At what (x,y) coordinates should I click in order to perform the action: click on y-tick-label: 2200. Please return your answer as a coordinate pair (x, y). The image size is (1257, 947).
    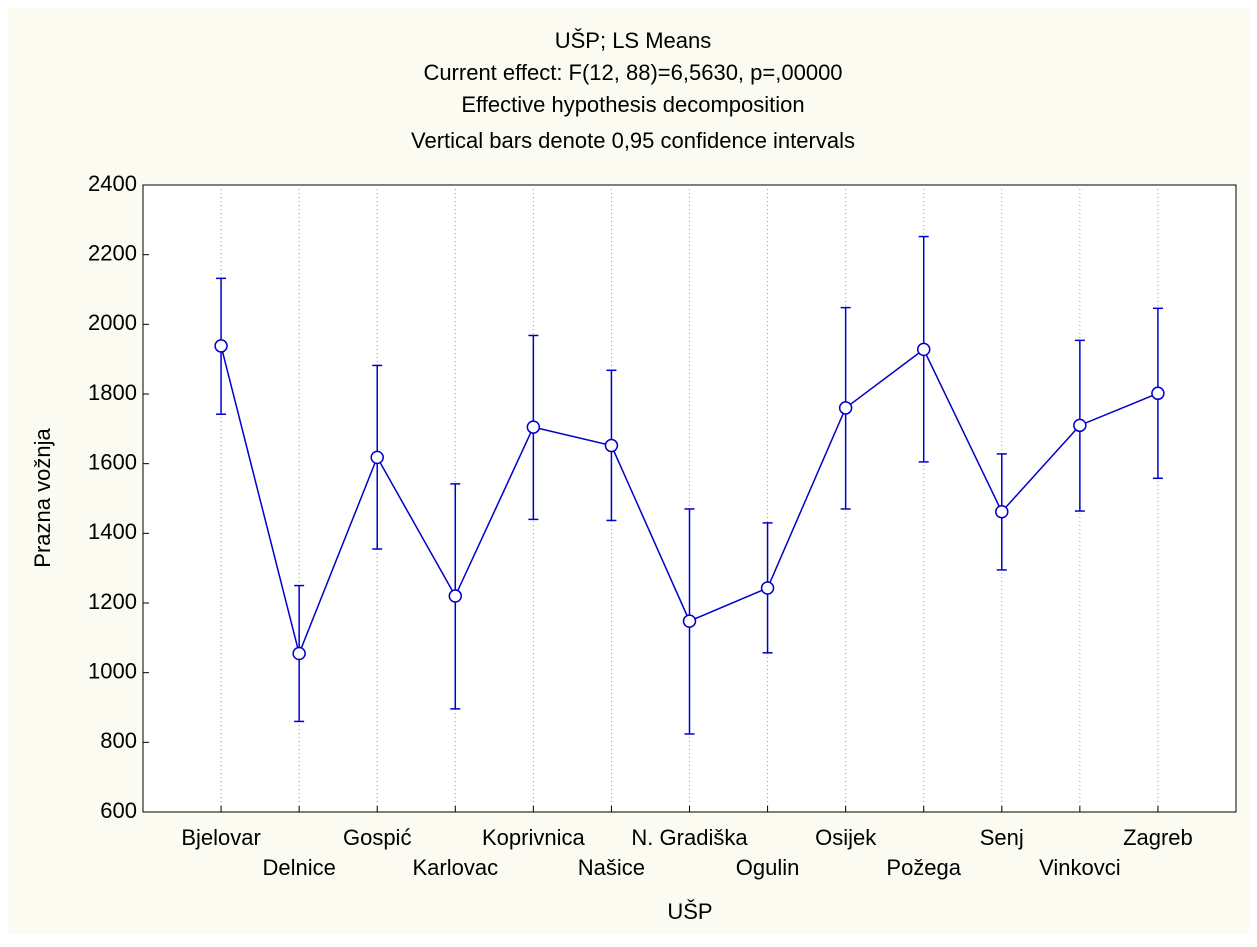
    Looking at the image, I should click on (112, 252).